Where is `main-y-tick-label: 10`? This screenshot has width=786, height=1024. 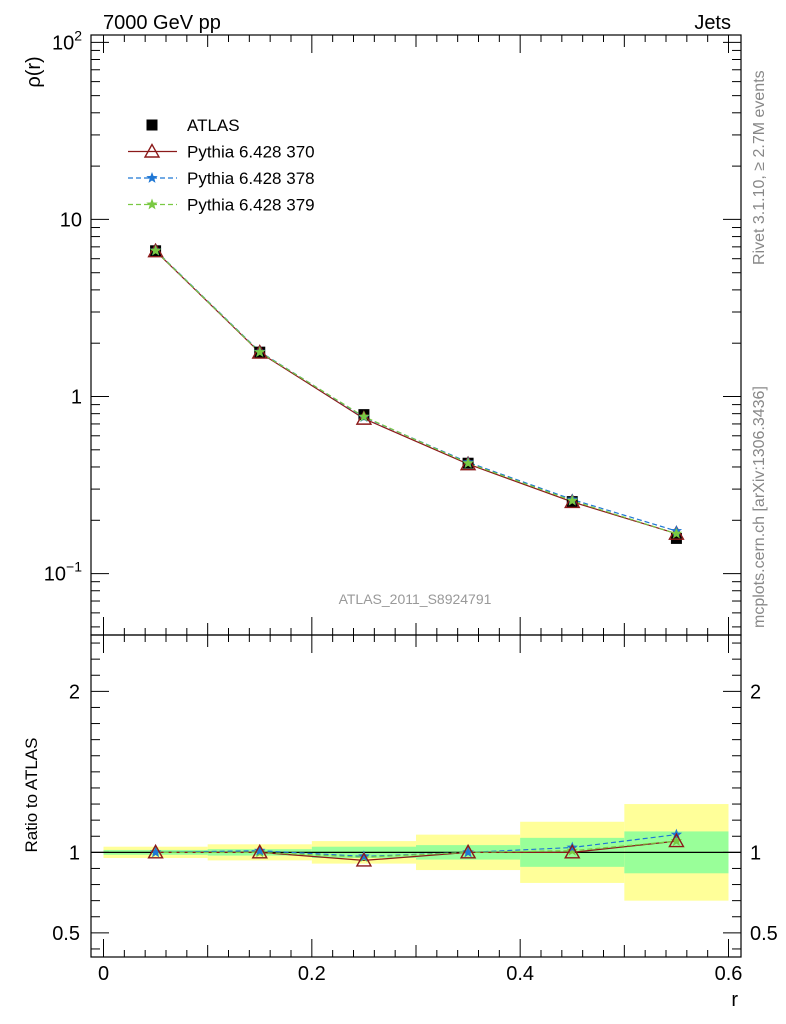 main-y-tick-label: 10 is located at coordinates (71, 220).